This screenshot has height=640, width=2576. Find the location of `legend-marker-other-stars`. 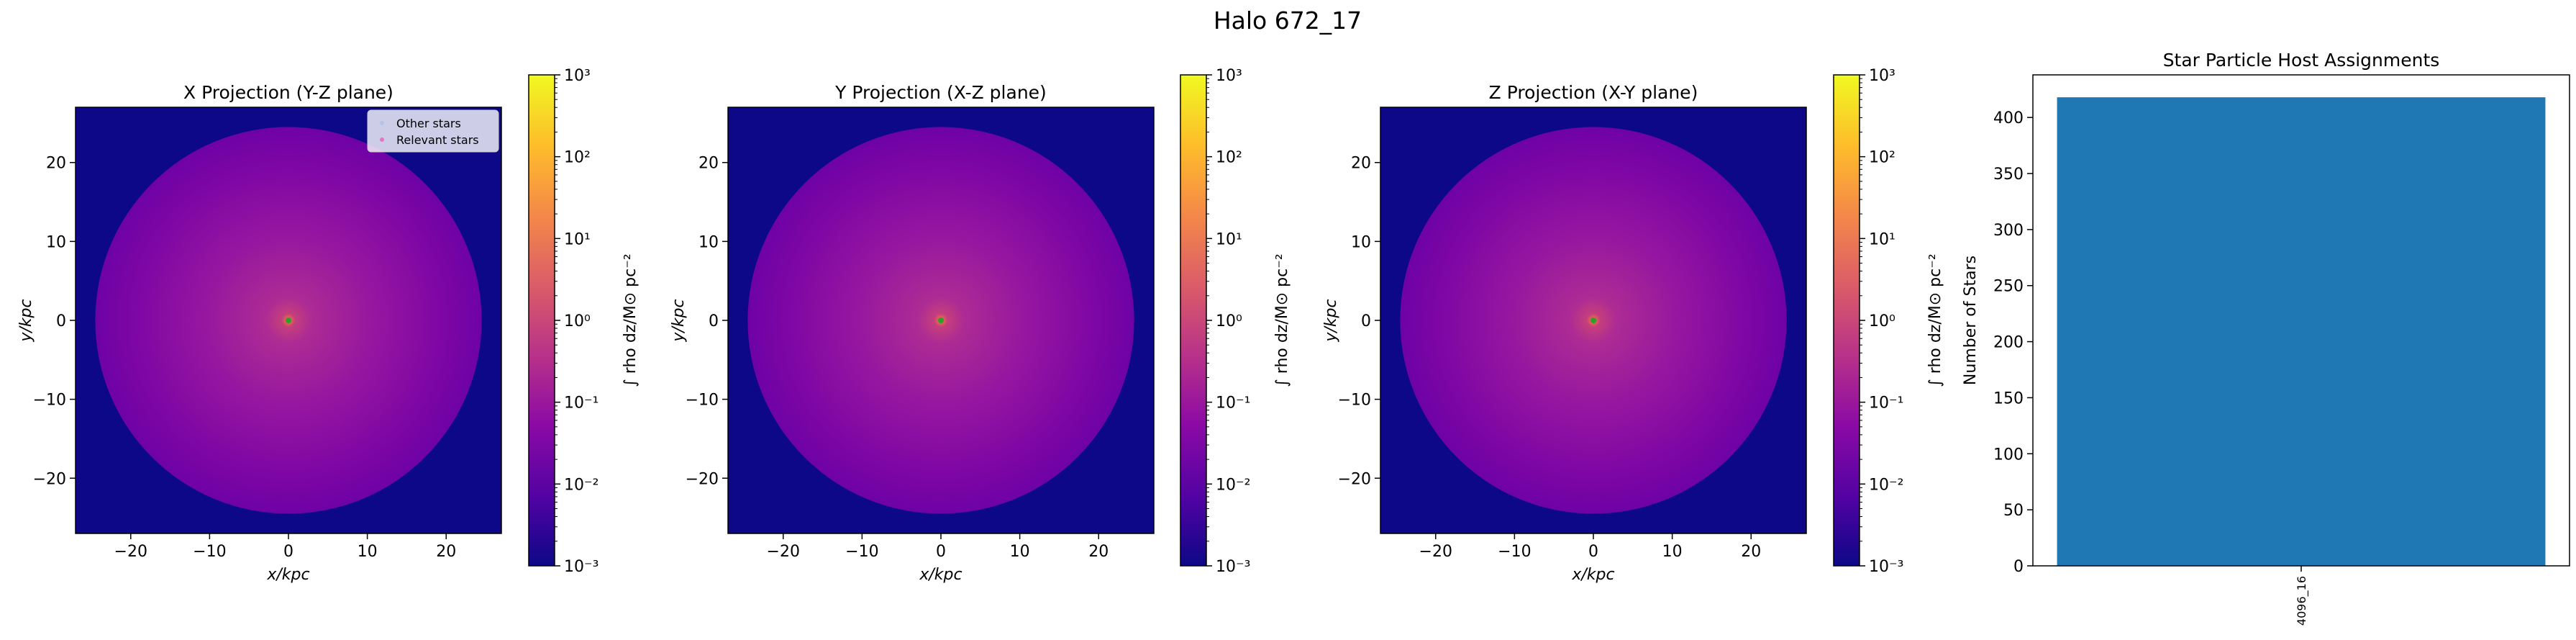

legend-marker-other-stars is located at coordinates (382, 123).